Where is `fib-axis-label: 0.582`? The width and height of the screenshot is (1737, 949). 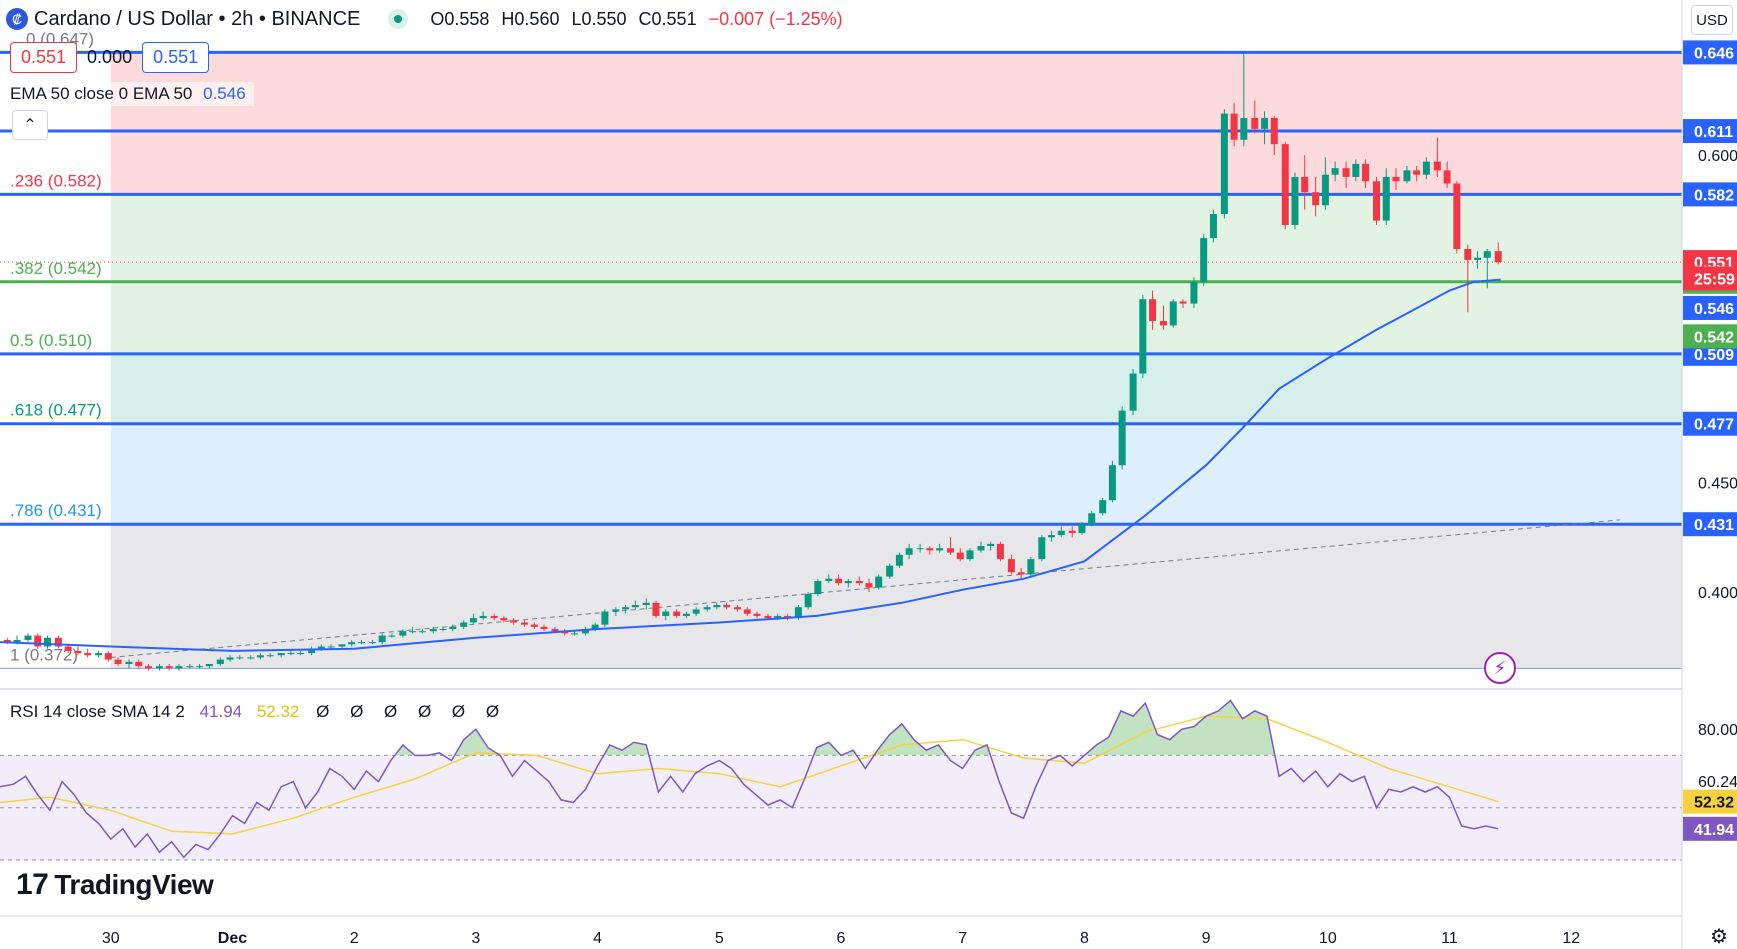 fib-axis-label: 0.582 is located at coordinates (1714, 195).